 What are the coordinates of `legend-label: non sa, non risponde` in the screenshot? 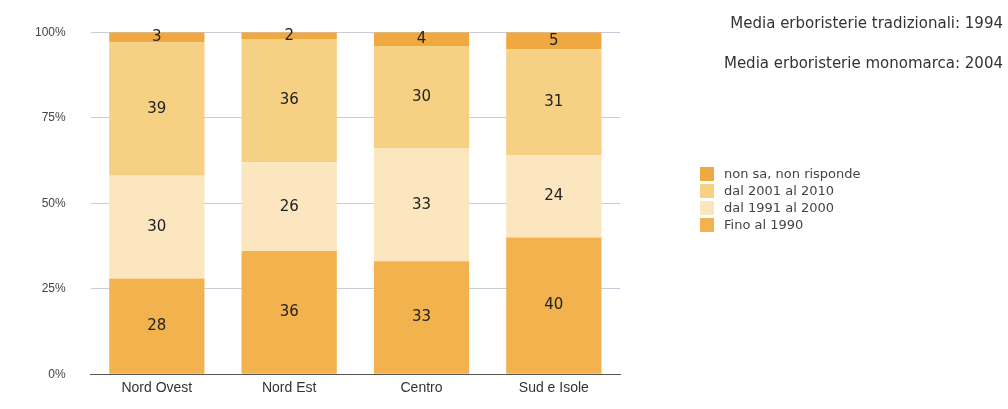 It's located at (792, 173).